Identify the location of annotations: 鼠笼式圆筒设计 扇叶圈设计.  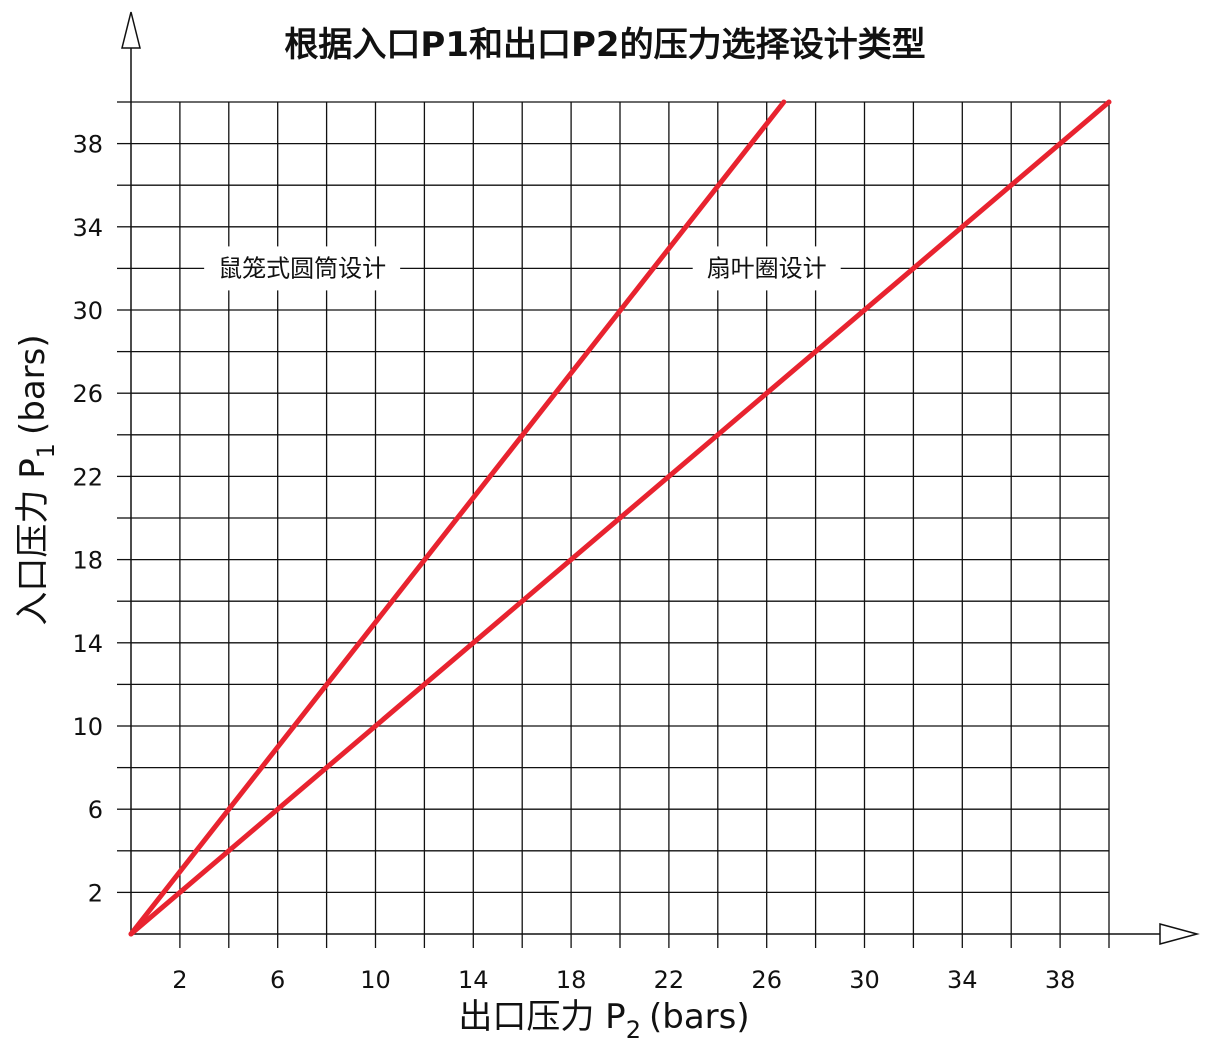
(522, 268).